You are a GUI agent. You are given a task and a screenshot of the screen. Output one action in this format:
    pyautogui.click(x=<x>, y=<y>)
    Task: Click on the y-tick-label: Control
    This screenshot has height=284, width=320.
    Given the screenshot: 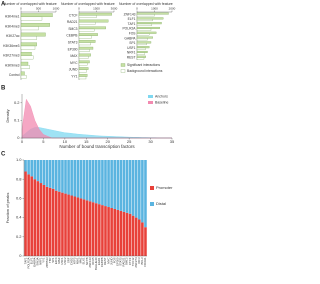 What is the action you would take?
    pyautogui.click(x=14, y=75)
    